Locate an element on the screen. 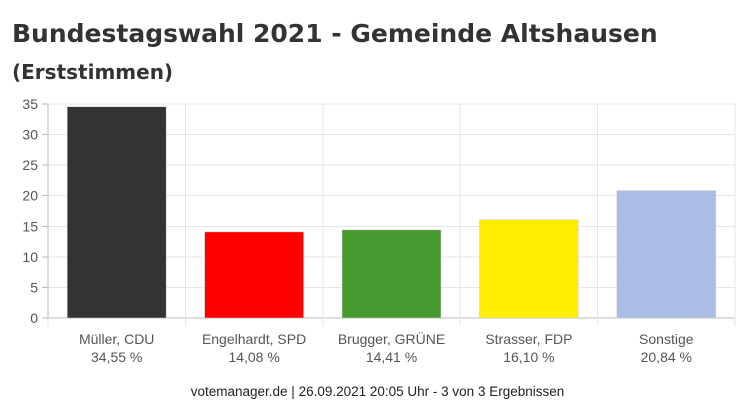 The width and height of the screenshot is (755, 420). y-tick-label: 15 is located at coordinates (30, 226).